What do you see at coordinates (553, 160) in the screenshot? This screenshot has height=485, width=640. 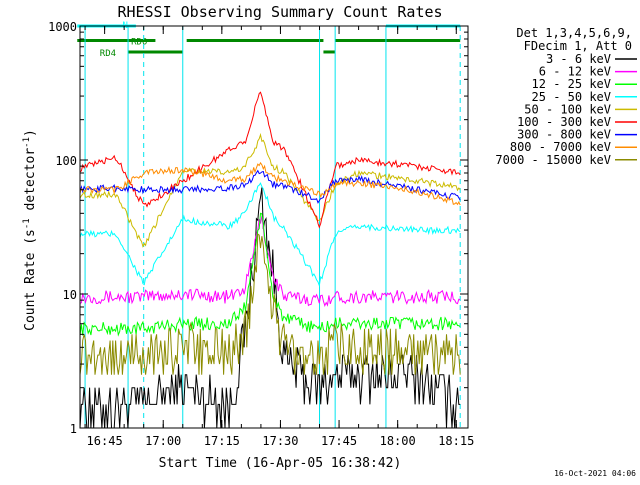 I see `legend-entry-label: 7000 - 15000 keV` at bounding box center [553, 160].